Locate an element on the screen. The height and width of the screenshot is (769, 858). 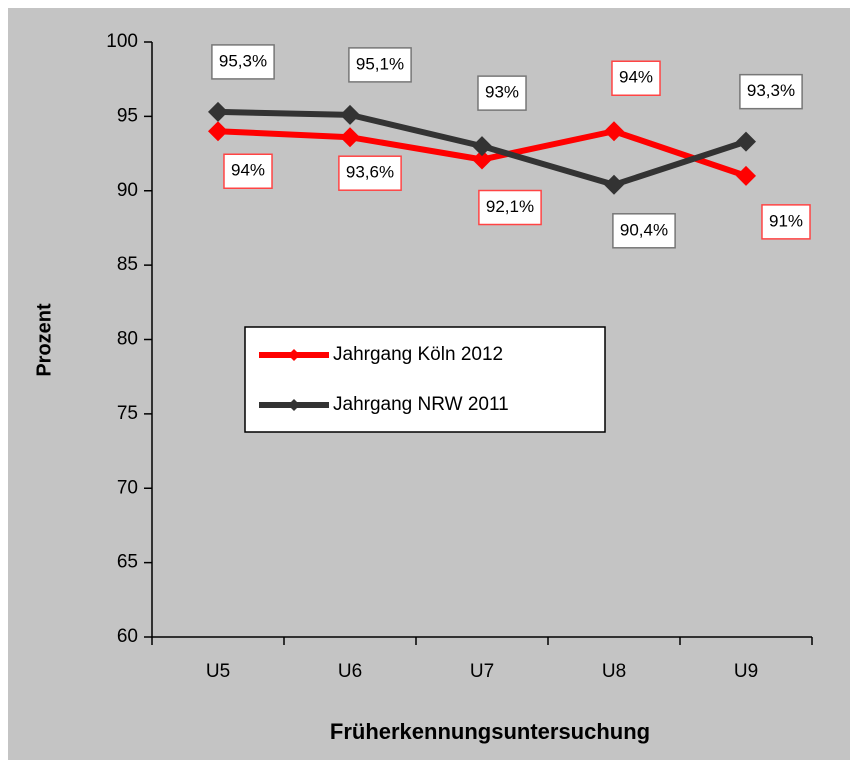
y-tick-label: 75 is located at coordinates (127, 413).